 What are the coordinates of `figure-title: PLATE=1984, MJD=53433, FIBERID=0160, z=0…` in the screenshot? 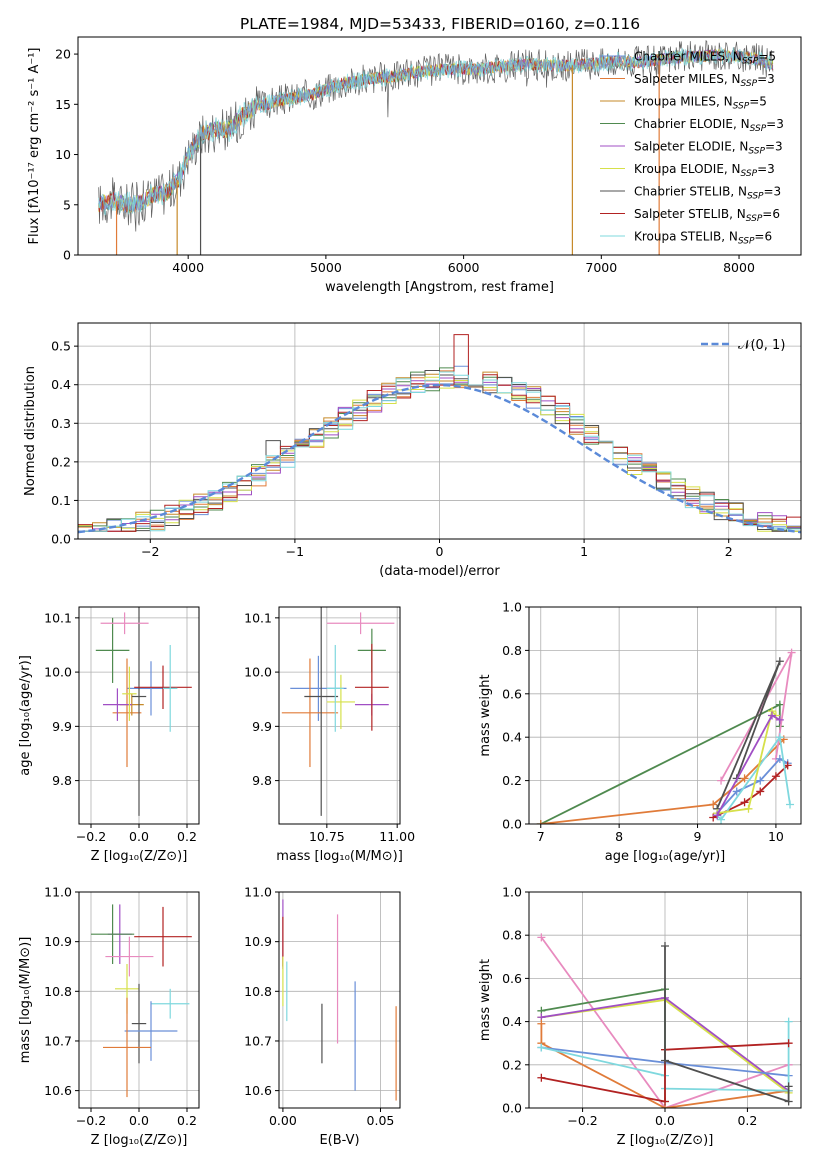 It's located at (440, 24).